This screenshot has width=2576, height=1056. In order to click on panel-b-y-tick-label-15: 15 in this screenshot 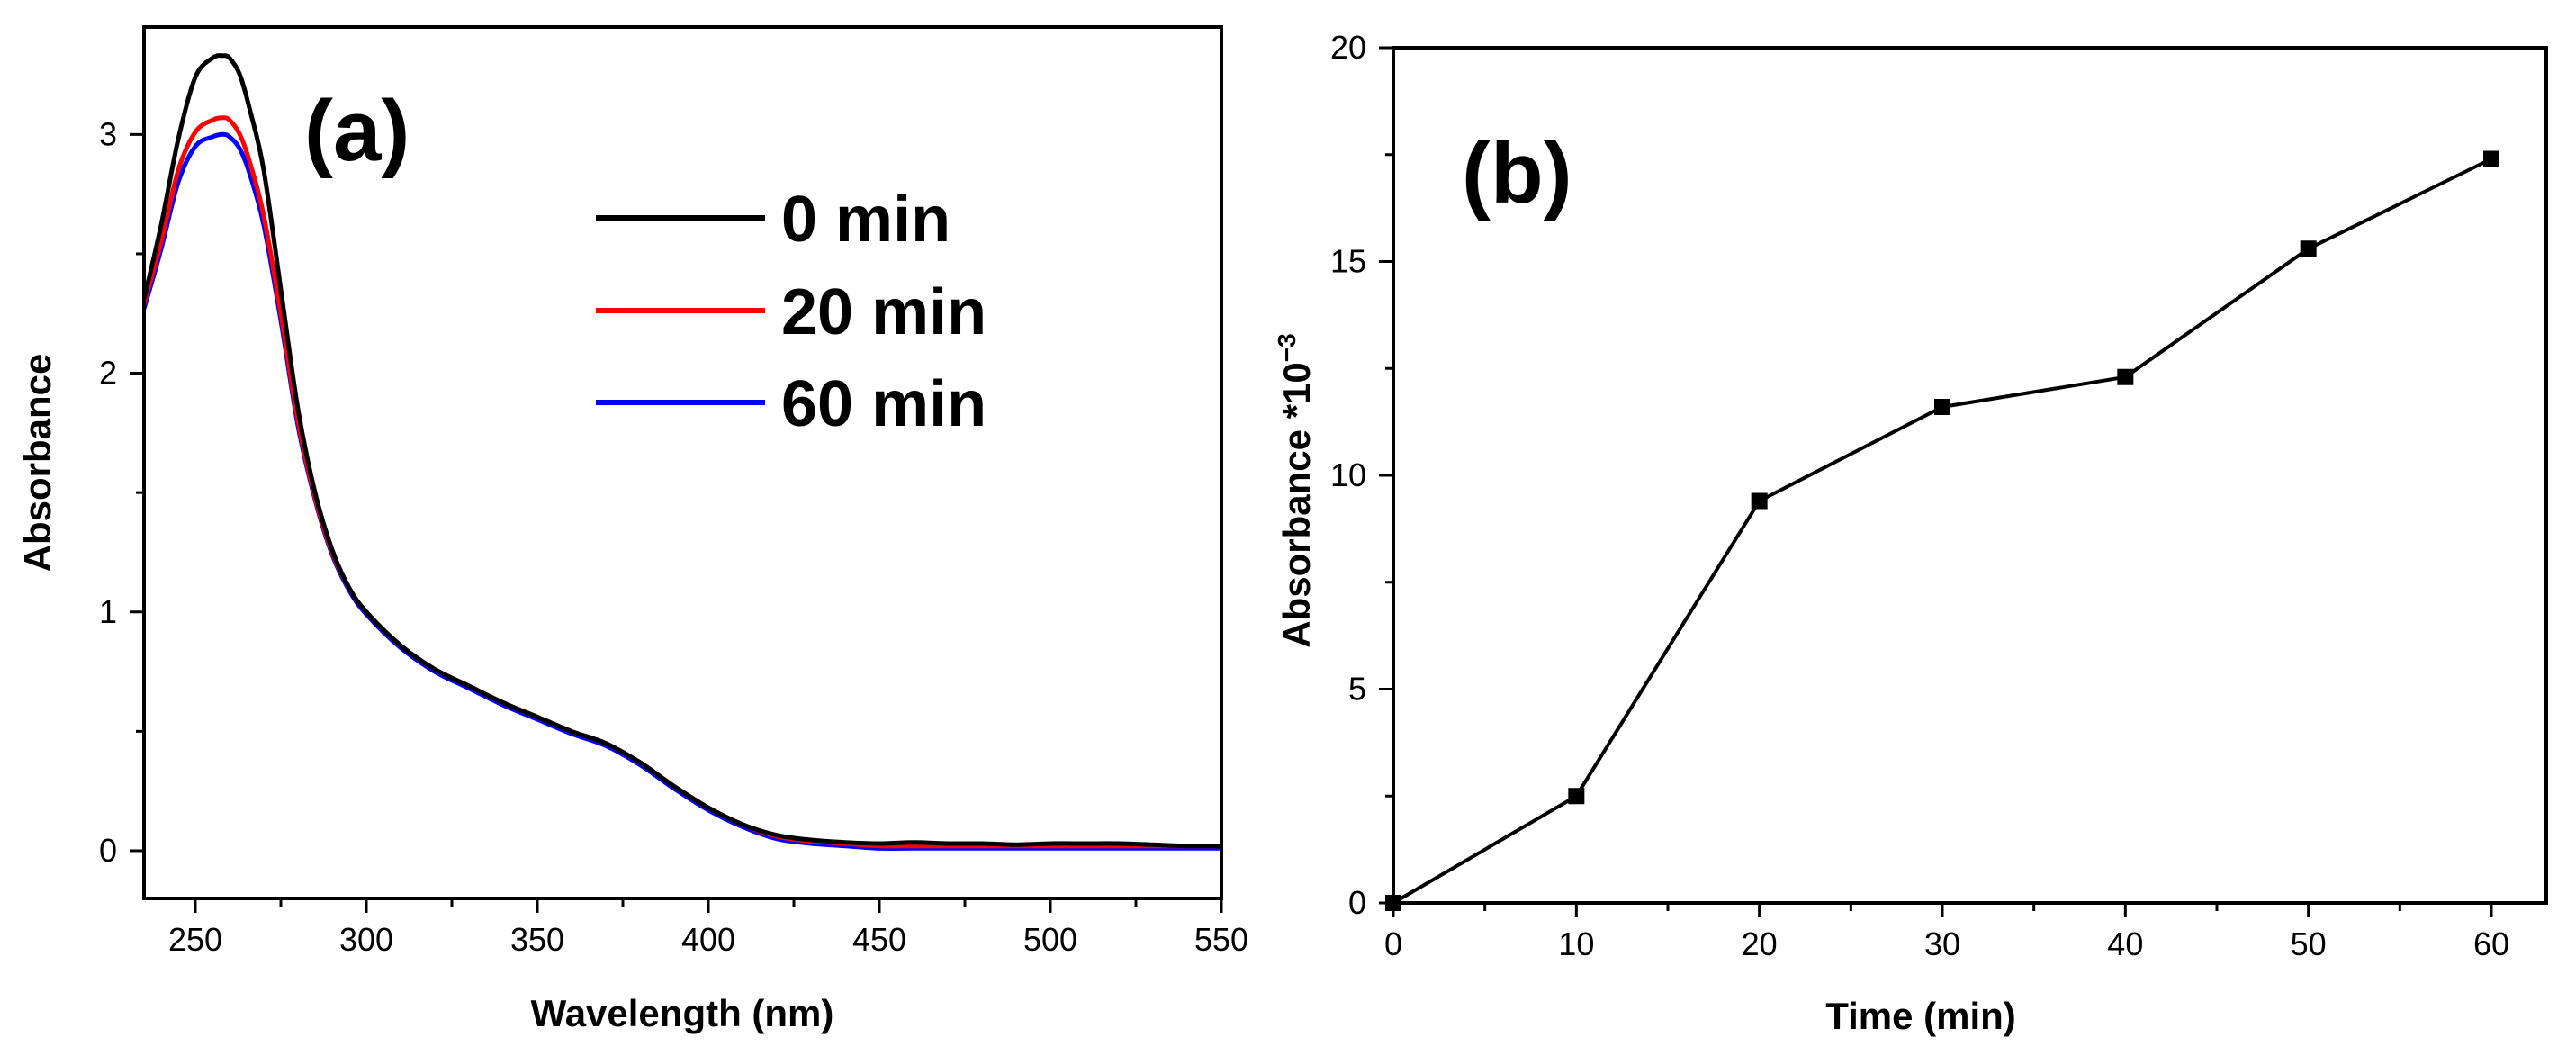, I will do `click(1348, 261)`.